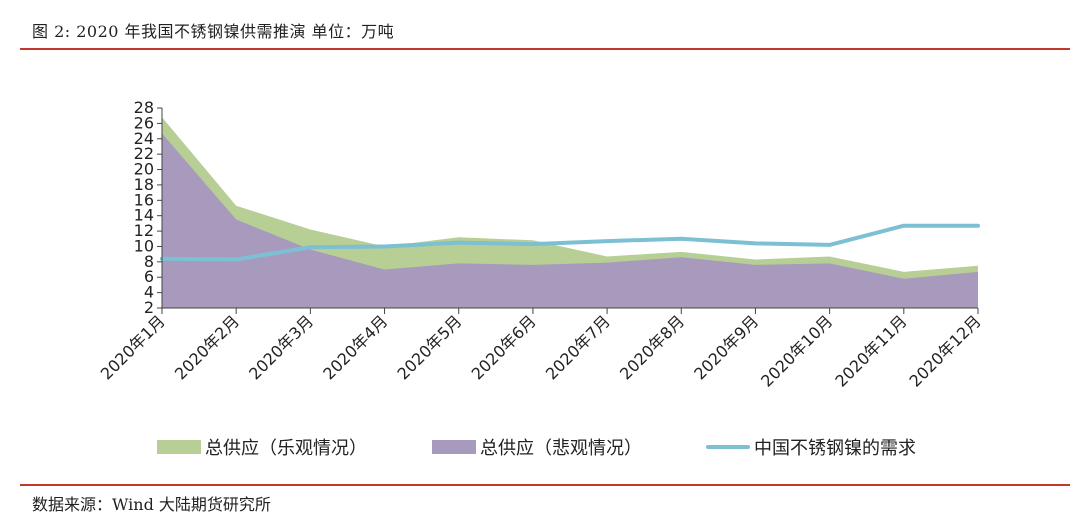 The height and width of the screenshot is (526, 1080). I want to click on legend-swatch-optimistic, so click(179, 447).